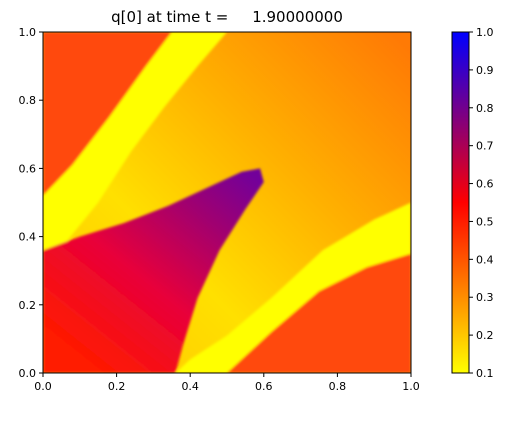  Describe the element at coordinates (264, 386) in the screenshot. I see `x-tick-label: 0.6` at that location.